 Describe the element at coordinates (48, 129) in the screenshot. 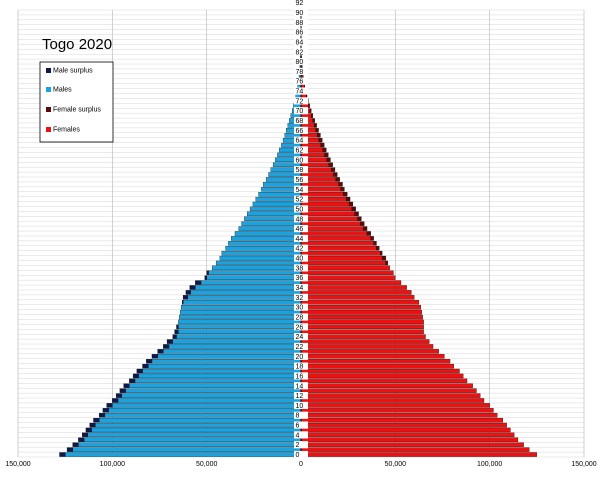

I see `legend-swatch-females` at that location.